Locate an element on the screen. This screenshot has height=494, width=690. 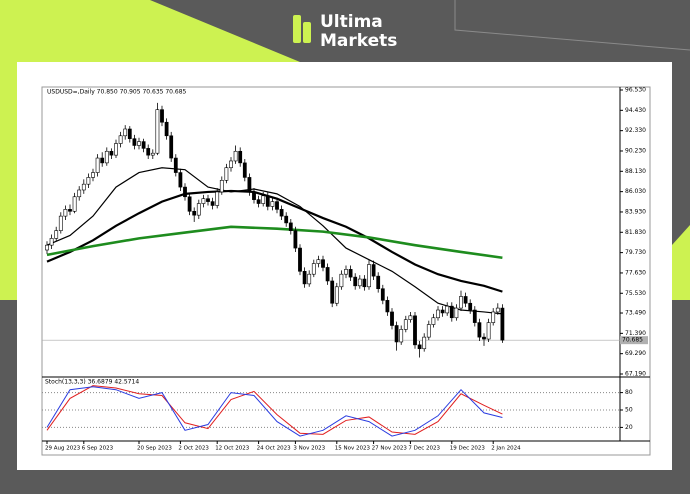
y-tick-label: 77.630 is located at coordinates (635, 272).